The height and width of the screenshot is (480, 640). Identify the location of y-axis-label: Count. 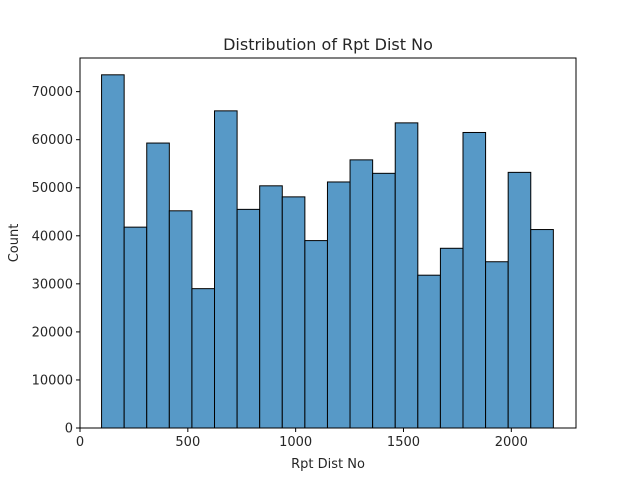
(14, 243).